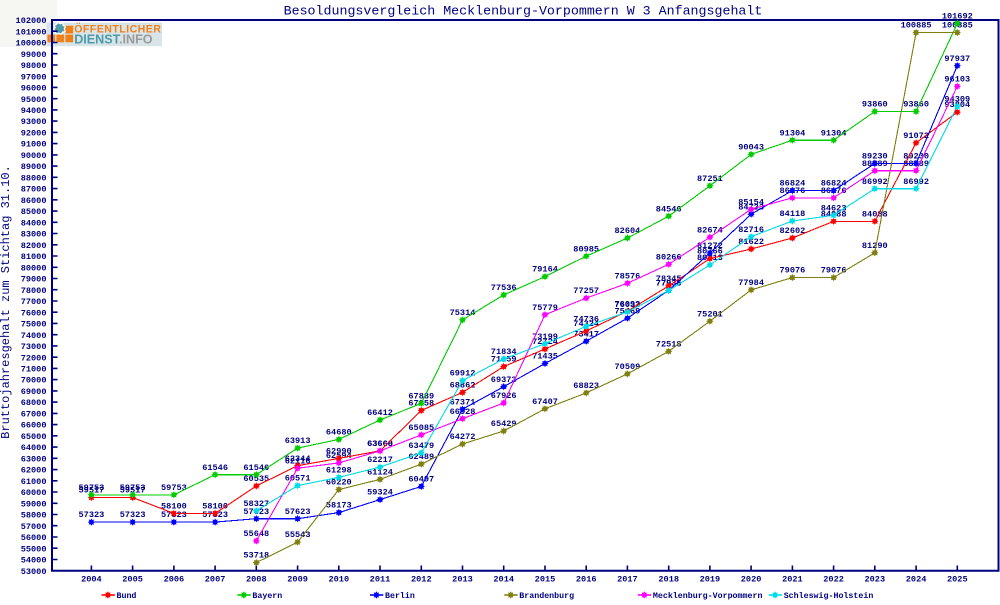 The image size is (1000, 605). I want to click on svg-text: 2019, so click(710, 580).